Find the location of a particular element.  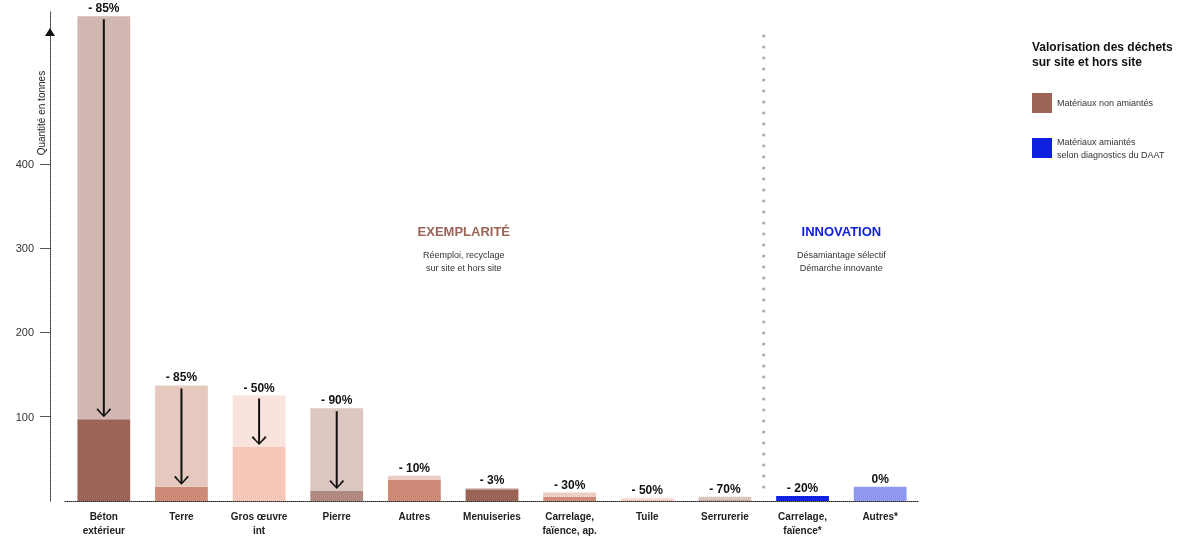

annotation: Désamiantage sélectif Démarche innovante is located at coordinates (842, 261).